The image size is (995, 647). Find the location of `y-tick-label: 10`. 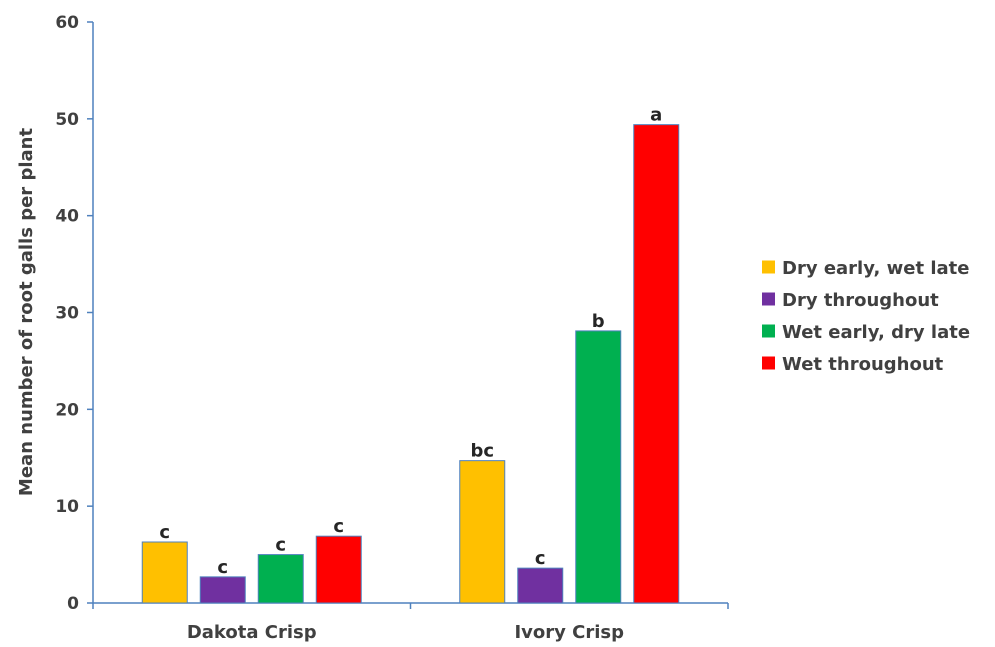

y-tick-label: 10 is located at coordinates (67, 507).